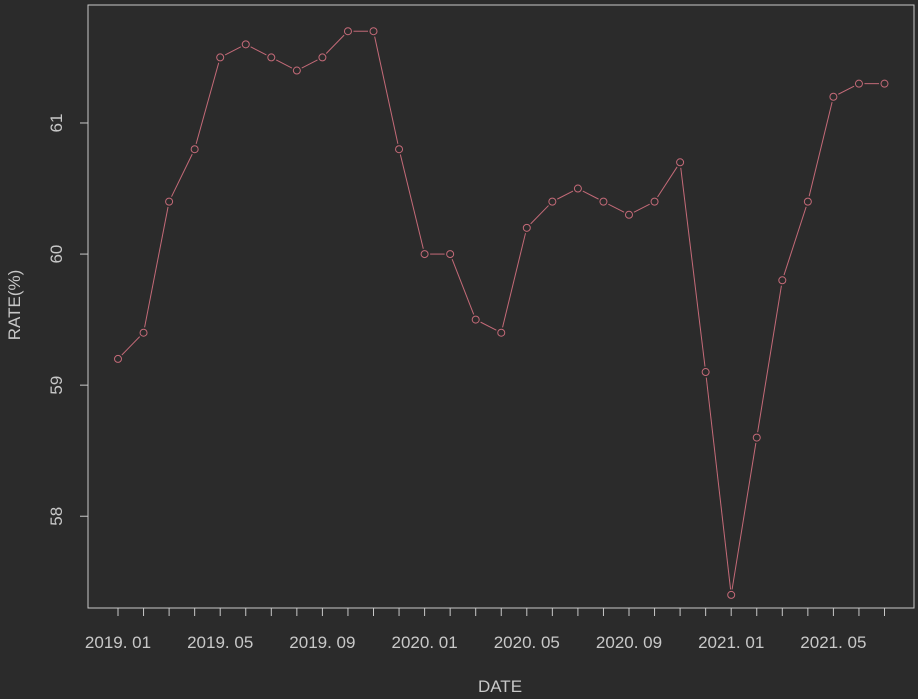  Describe the element at coordinates (322, 642) in the screenshot. I see `x-tick-label: 2019. 09` at that location.